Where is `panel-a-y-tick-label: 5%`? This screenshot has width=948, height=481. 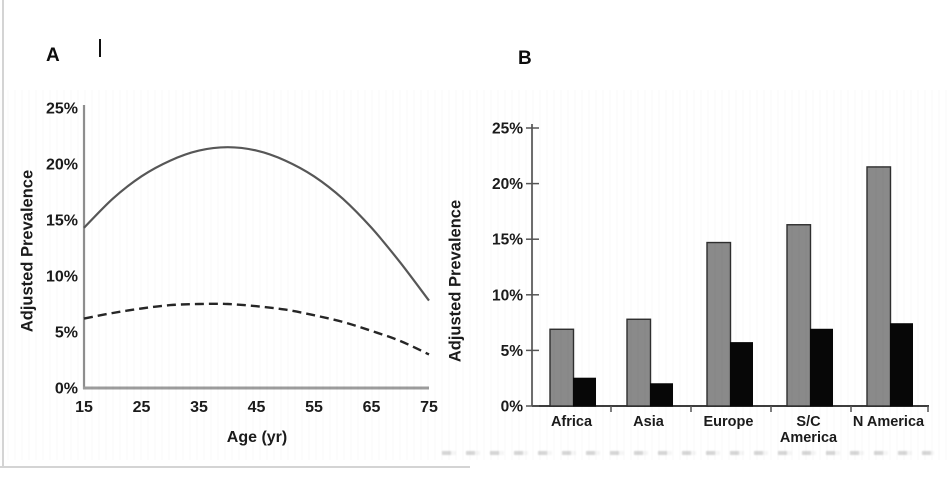
panel-a-y-tick-label: 5% is located at coordinates (66, 333).